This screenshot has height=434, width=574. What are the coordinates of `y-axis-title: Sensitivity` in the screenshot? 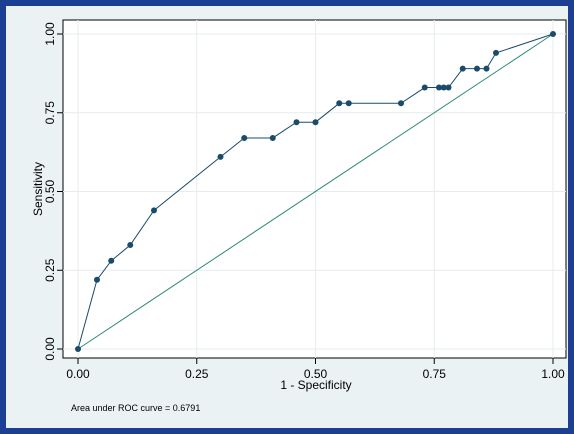 It's located at (38, 189).